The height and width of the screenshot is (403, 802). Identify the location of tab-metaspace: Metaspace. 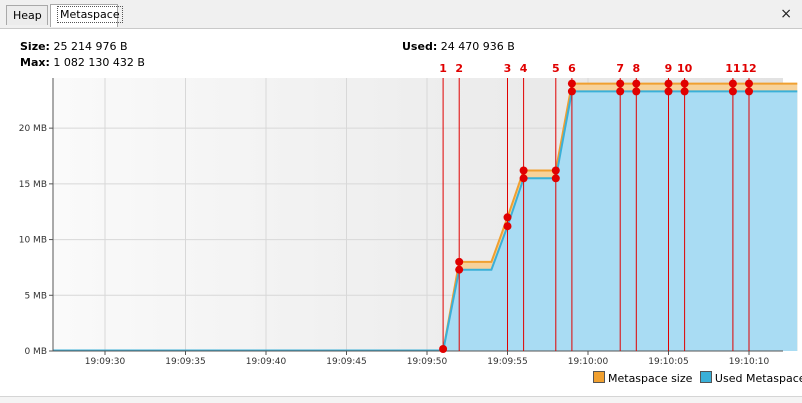
(86, 15).